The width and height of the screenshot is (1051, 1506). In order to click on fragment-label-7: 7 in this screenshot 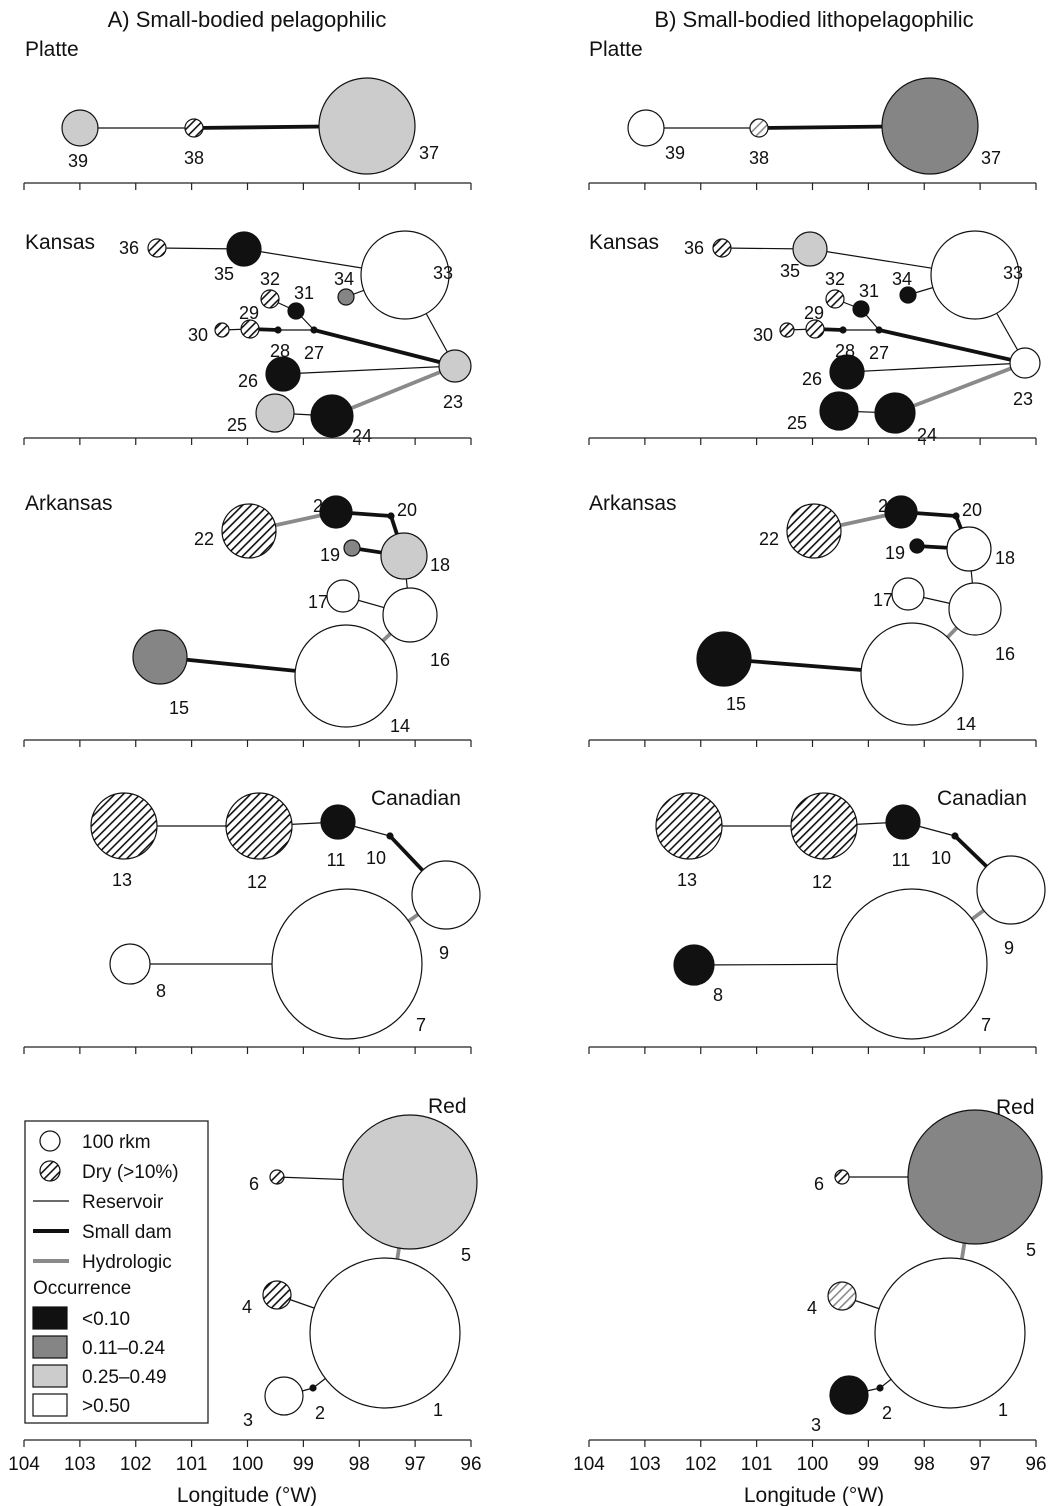, I will do `click(421, 1025)`.